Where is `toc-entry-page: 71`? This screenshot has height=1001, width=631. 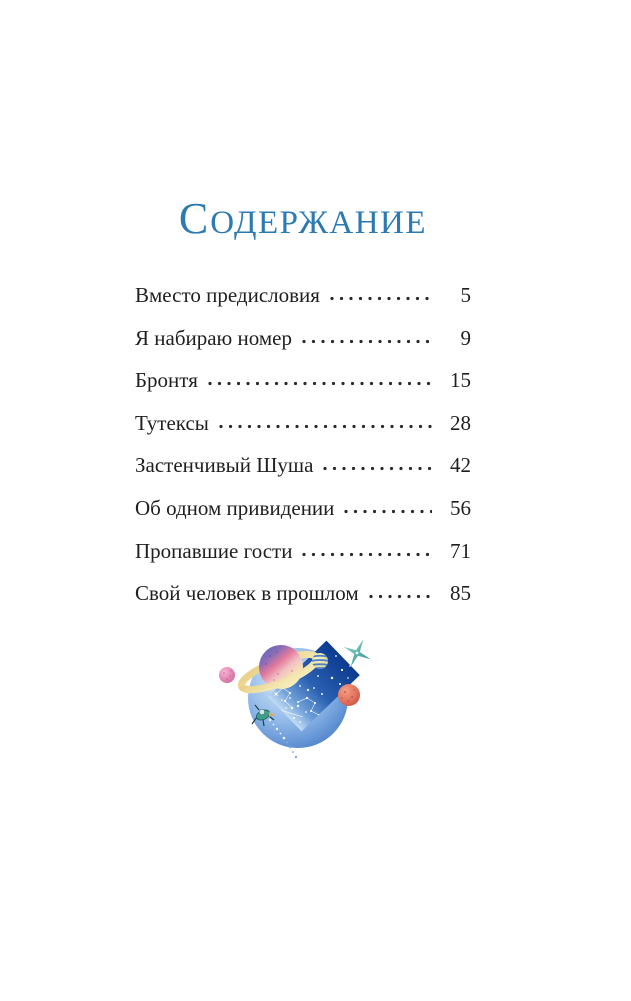 toc-entry-page: 71 is located at coordinates (460, 550).